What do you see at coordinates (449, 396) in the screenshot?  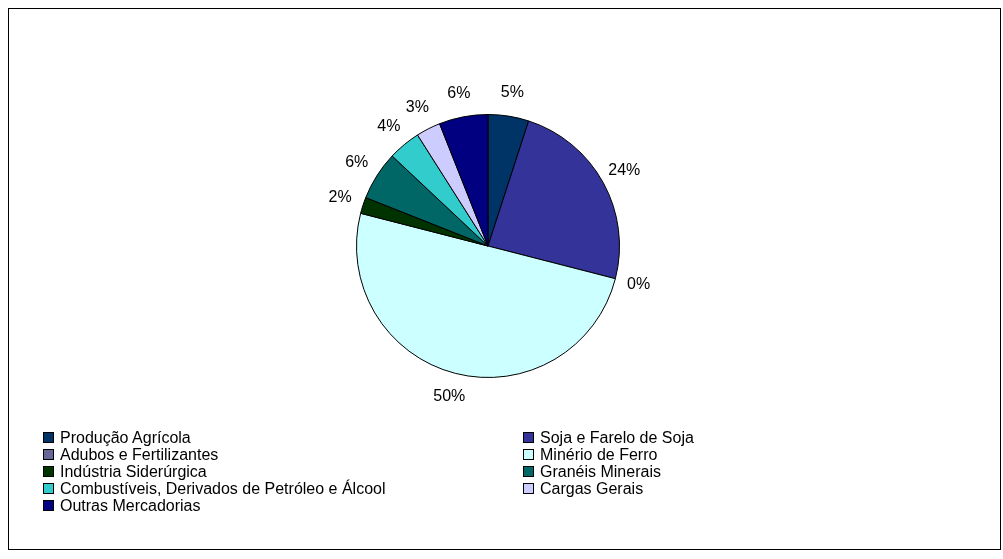 I see `data-label: 50%` at bounding box center [449, 396].